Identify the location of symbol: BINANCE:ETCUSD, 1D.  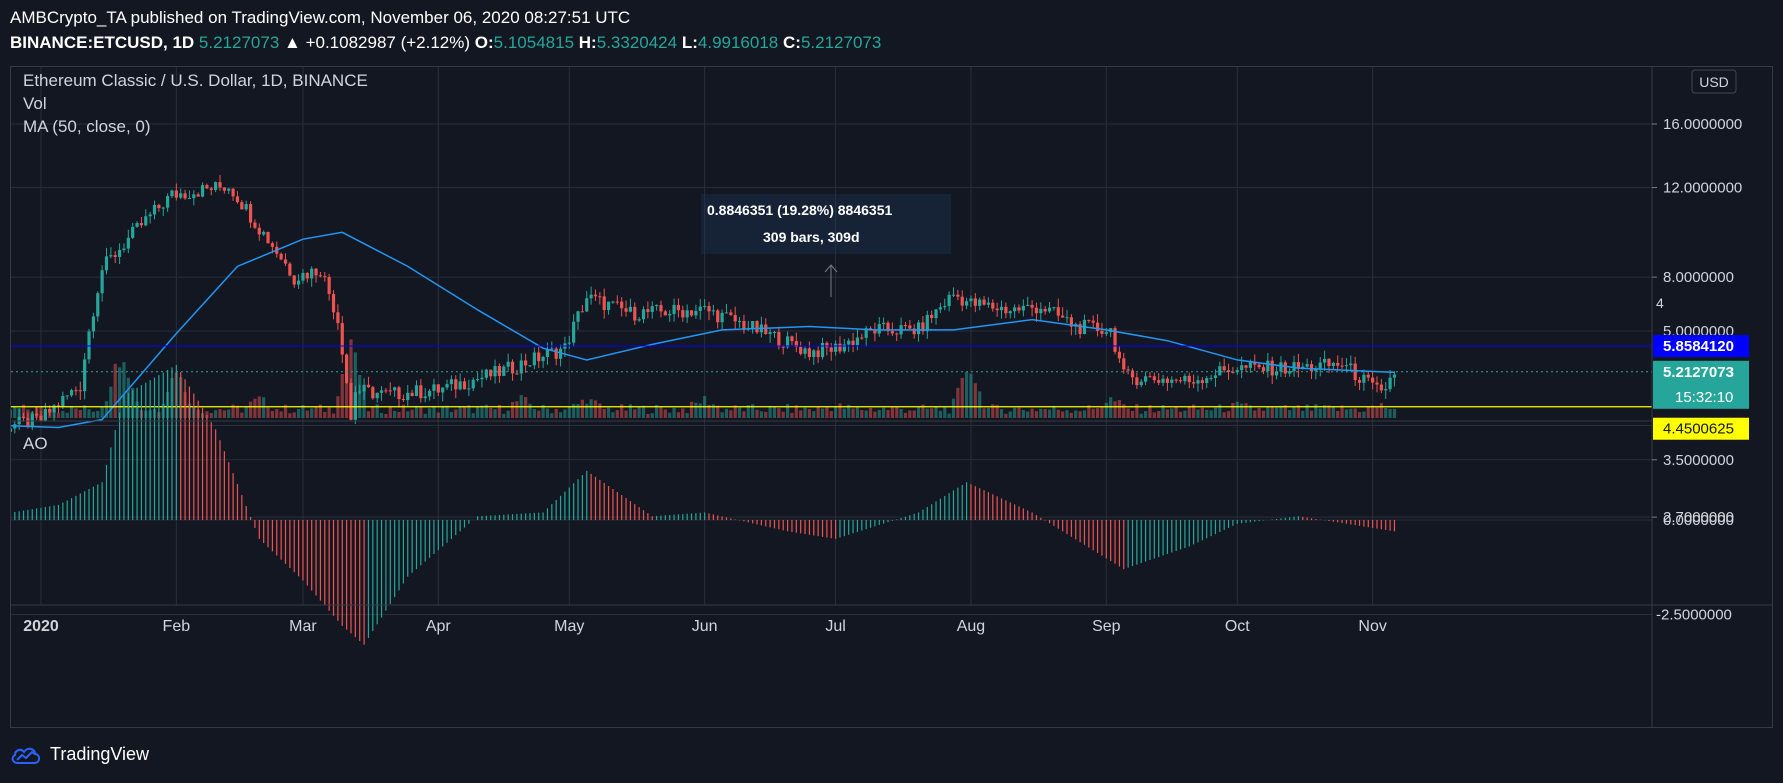
(102, 42).